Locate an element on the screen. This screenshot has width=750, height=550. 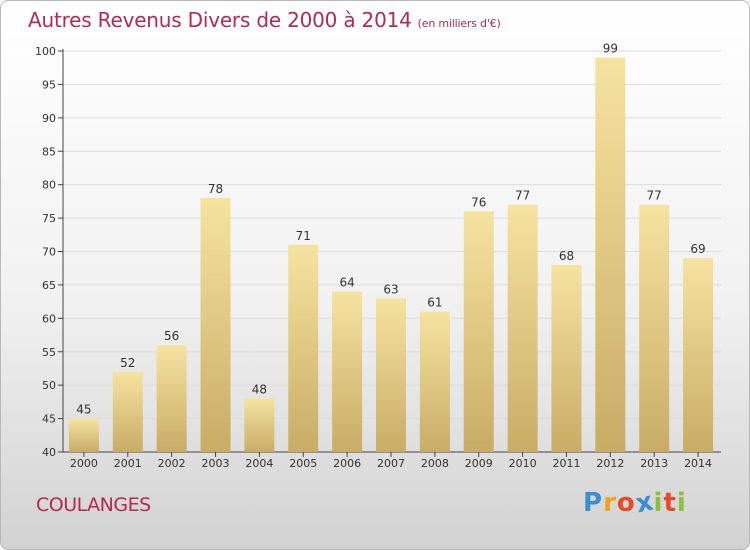
x-tick-label: 2012 is located at coordinates (610, 463).